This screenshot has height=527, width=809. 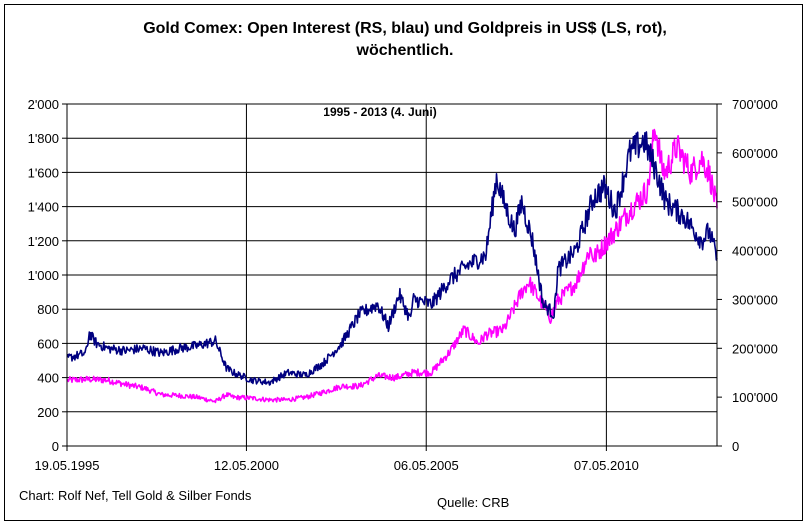 What do you see at coordinates (48, 412) in the screenshot?
I see `y-left-tick-label-1: 200` at bounding box center [48, 412].